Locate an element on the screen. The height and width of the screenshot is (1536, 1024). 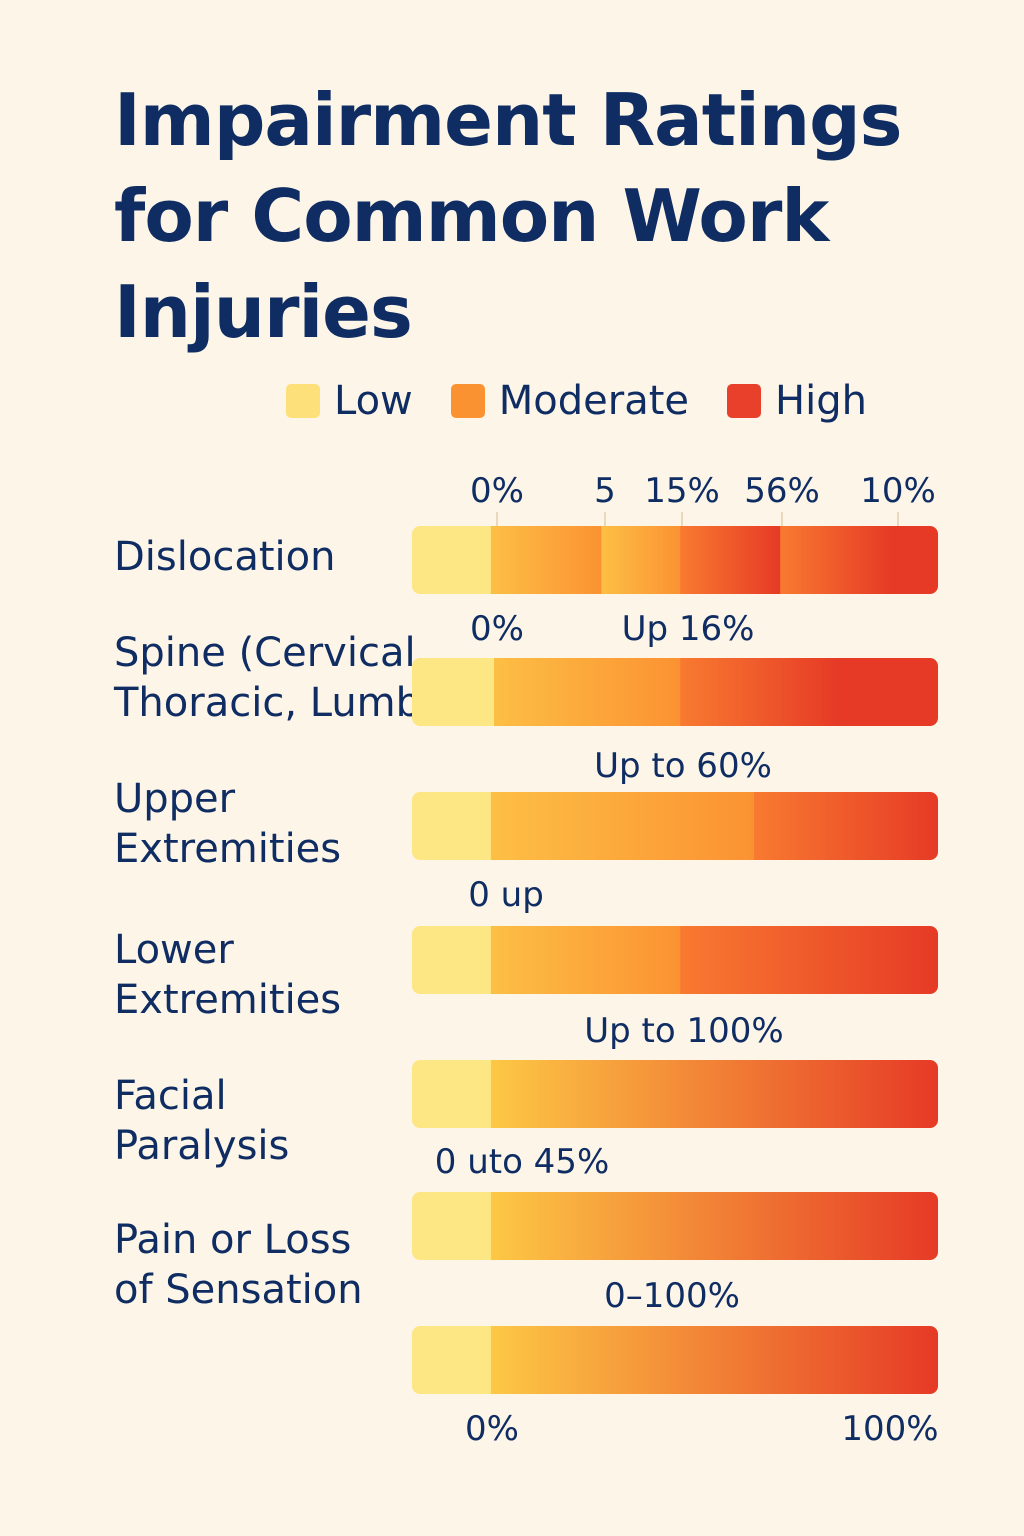
bar-annotation: 15% is located at coordinates (682, 491).